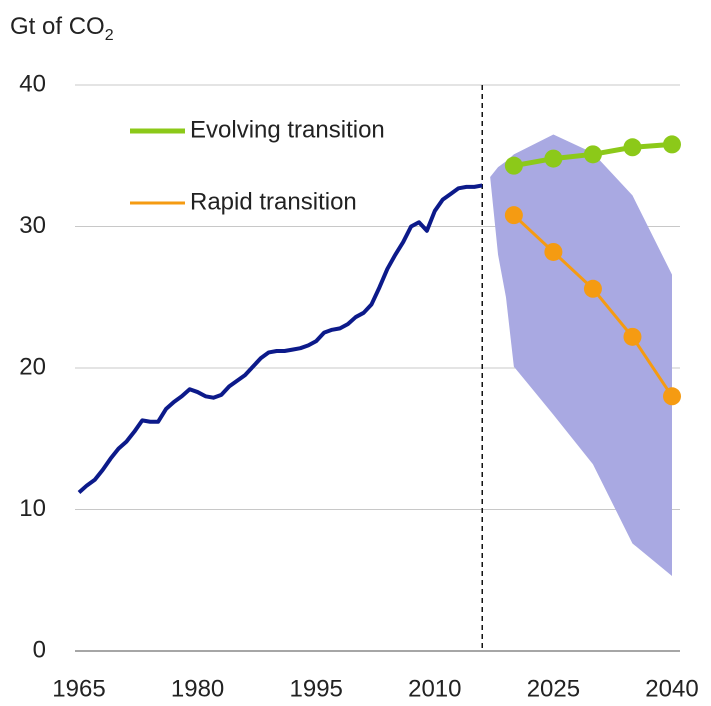 The height and width of the screenshot is (706, 711). What do you see at coordinates (316, 688) in the screenshot?
I see `x-tick-label: 1995` at bounding box center [316, 688].